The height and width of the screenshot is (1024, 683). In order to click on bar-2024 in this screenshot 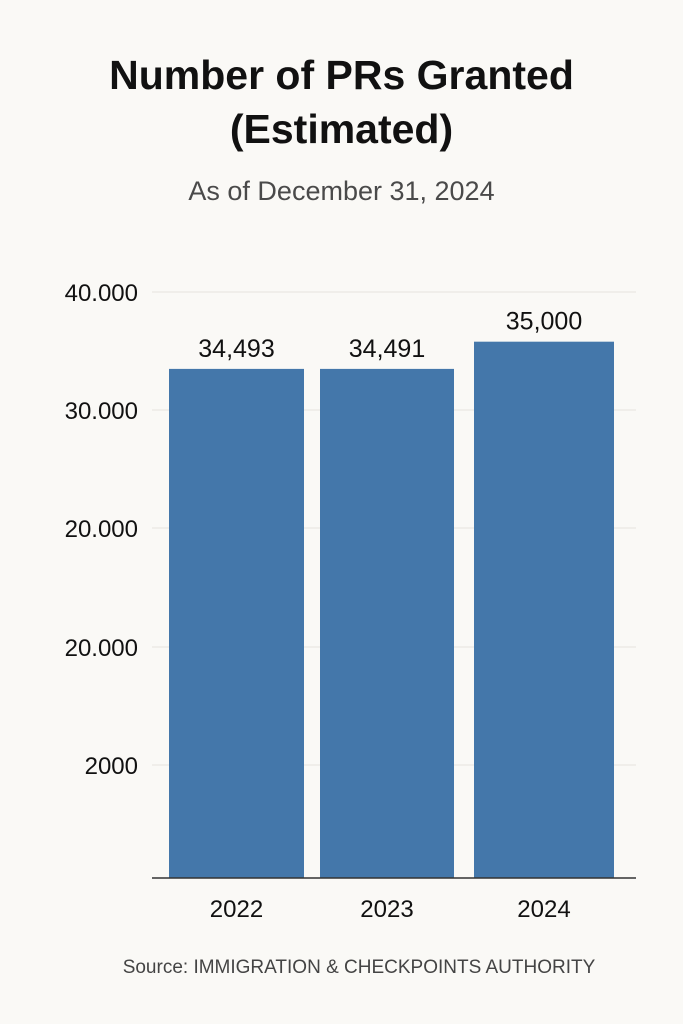, I will do `click(544, 609)`.